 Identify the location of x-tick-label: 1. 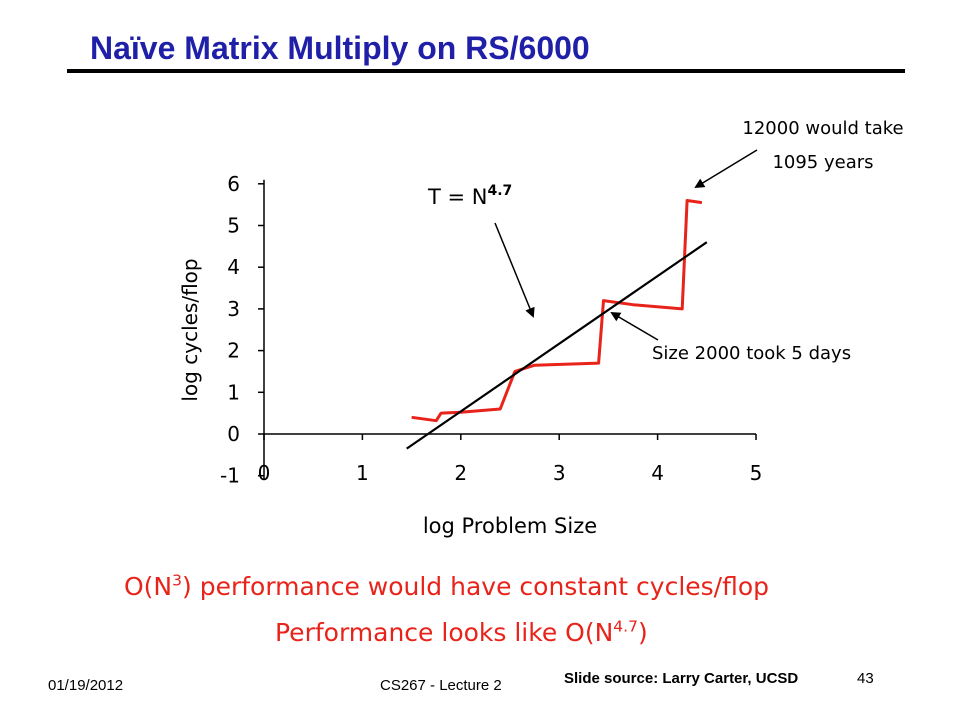
(362, 473).